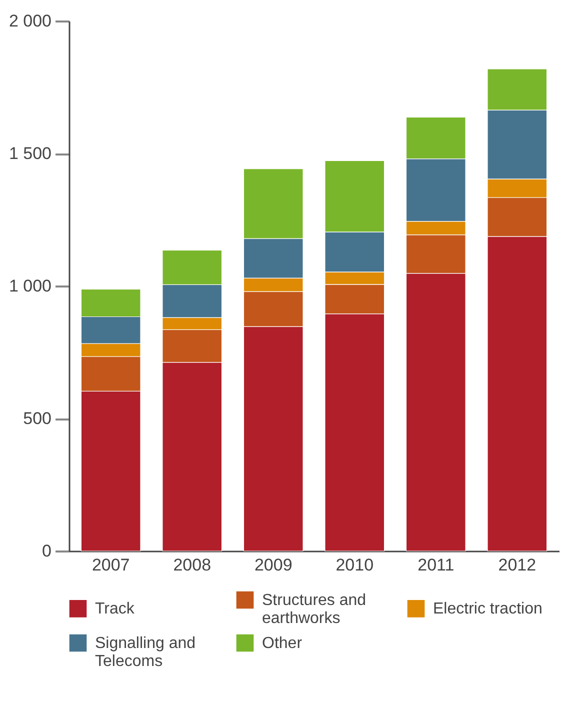 The image size is (580, 727). I want to click on legend-label: Signalling and Telecoms, so click(145, 652).